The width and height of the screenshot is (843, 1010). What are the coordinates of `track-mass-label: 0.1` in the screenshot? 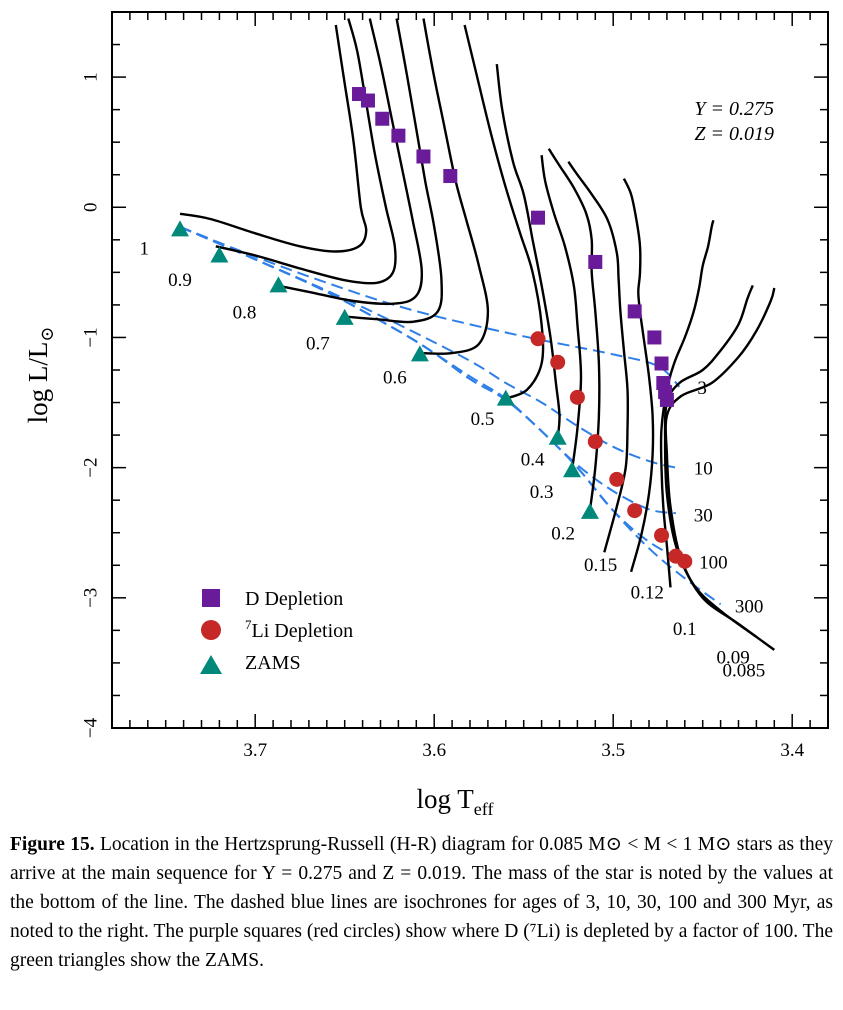 It's located at (685, 629).